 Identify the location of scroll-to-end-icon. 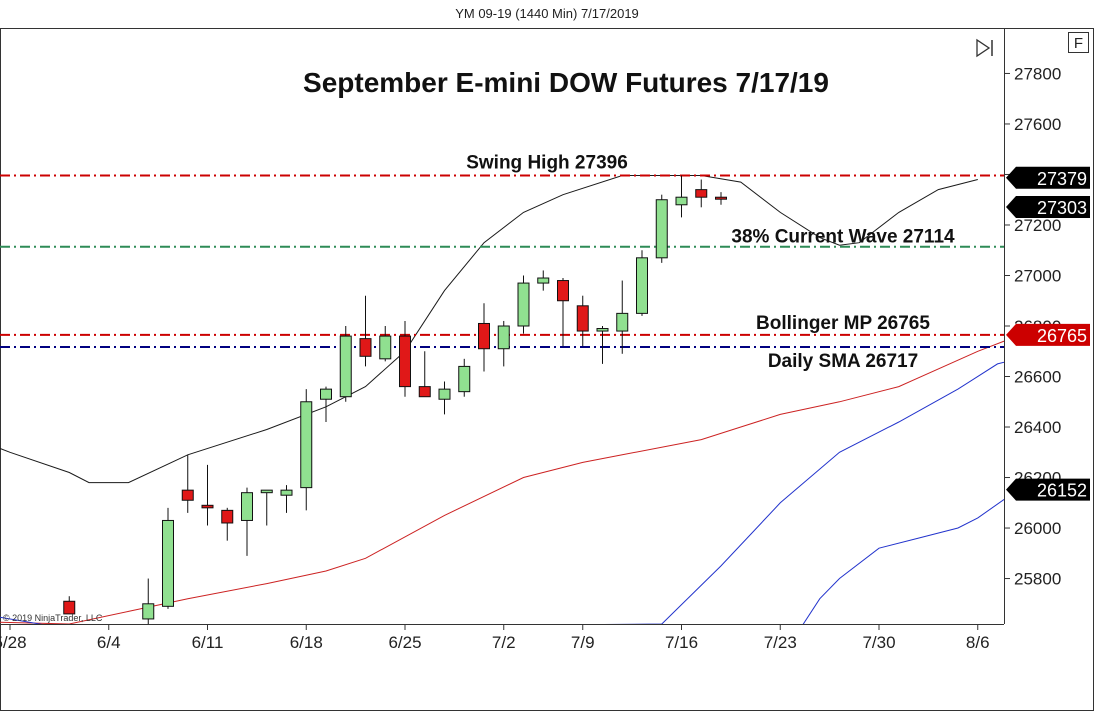
(984, 48).